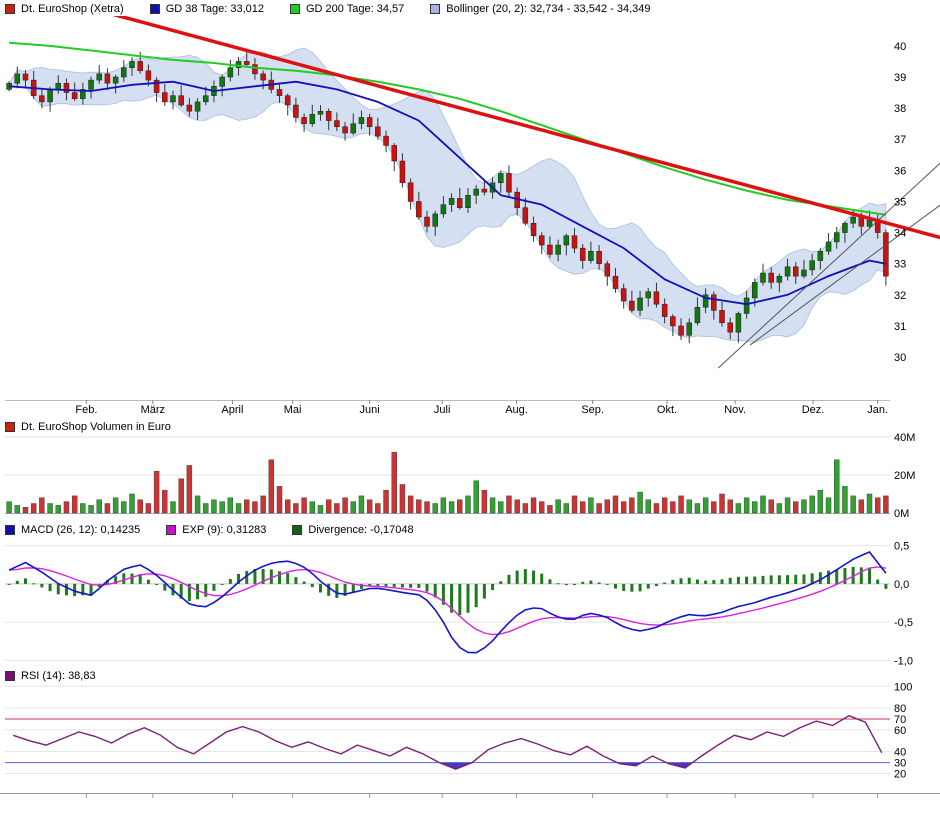 The image size is (940, 814). Describe the element at coordinates (58, 676) in the screenshot. I see `rsi-label: RSI (14): 38,83` at that location.